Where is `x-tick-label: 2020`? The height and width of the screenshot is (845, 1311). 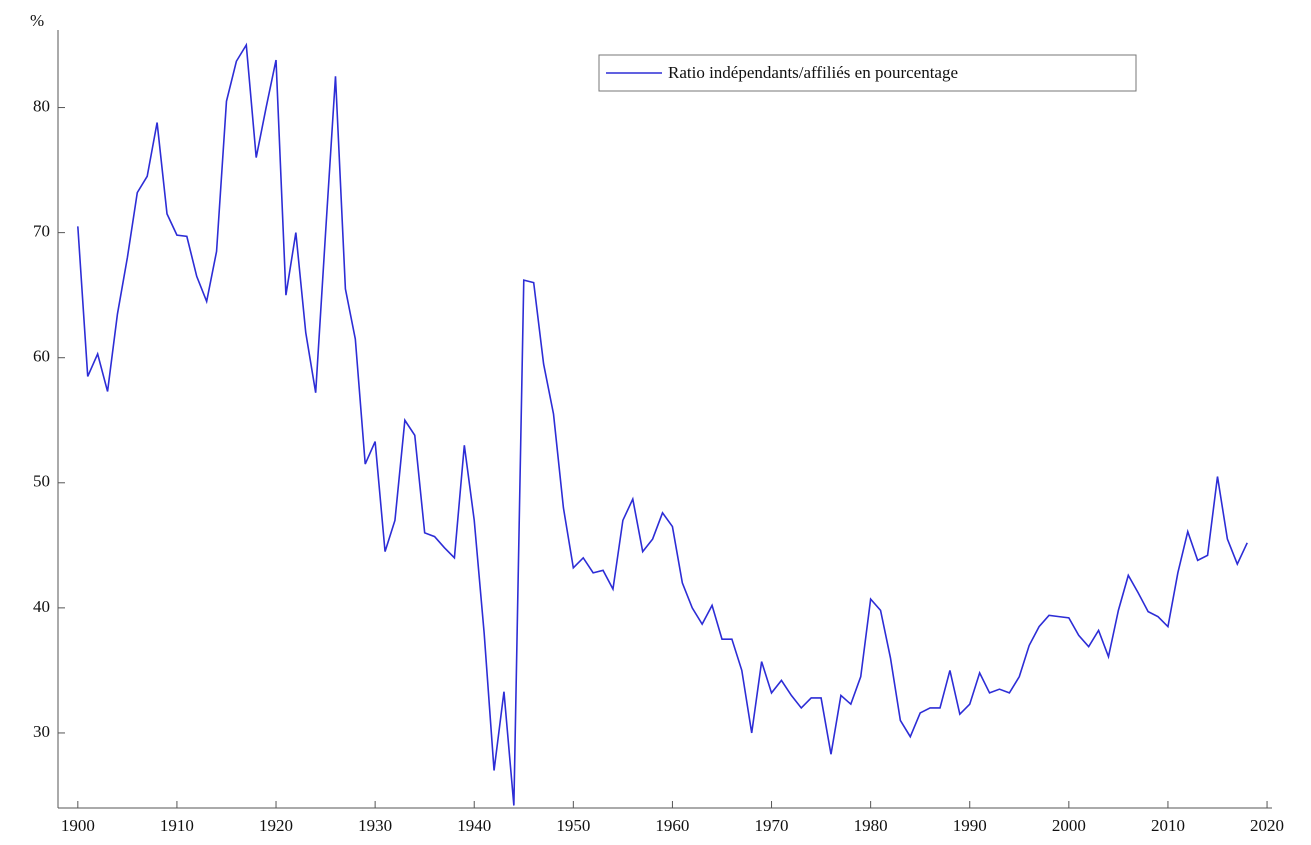
x-tick-label: 2020 is located at coordinates (1267, 825).